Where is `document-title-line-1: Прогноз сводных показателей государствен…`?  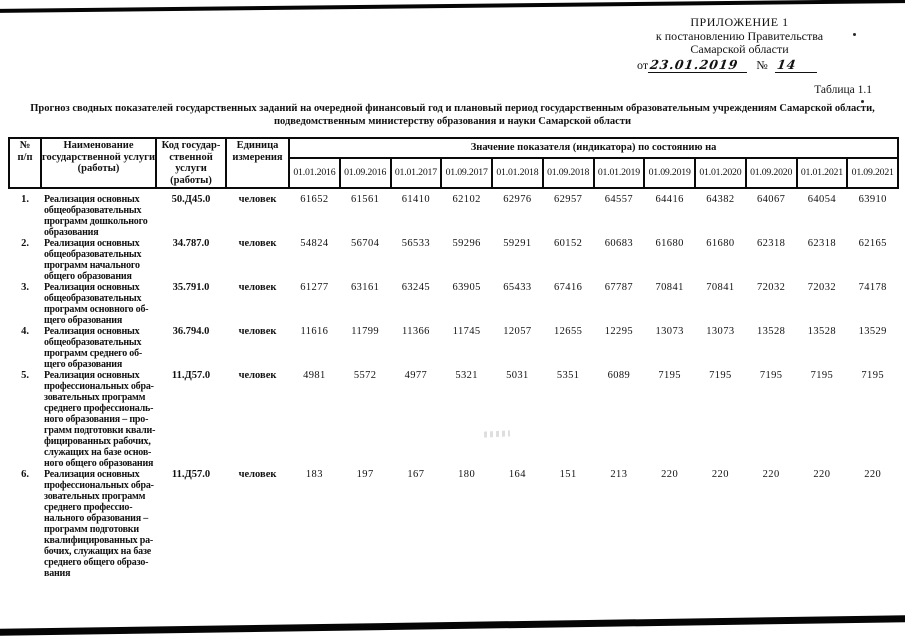 document-title-line-1: Прогноз сводных показателей государствен… is located at coordinates (452, 108).